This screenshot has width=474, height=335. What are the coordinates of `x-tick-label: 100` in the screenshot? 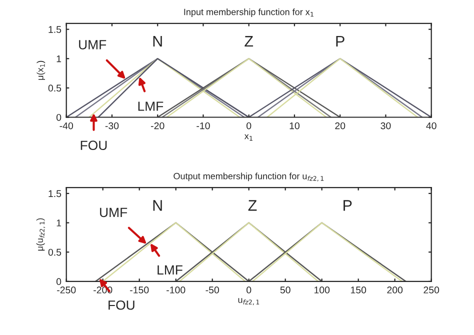 It's located at (322, 290).